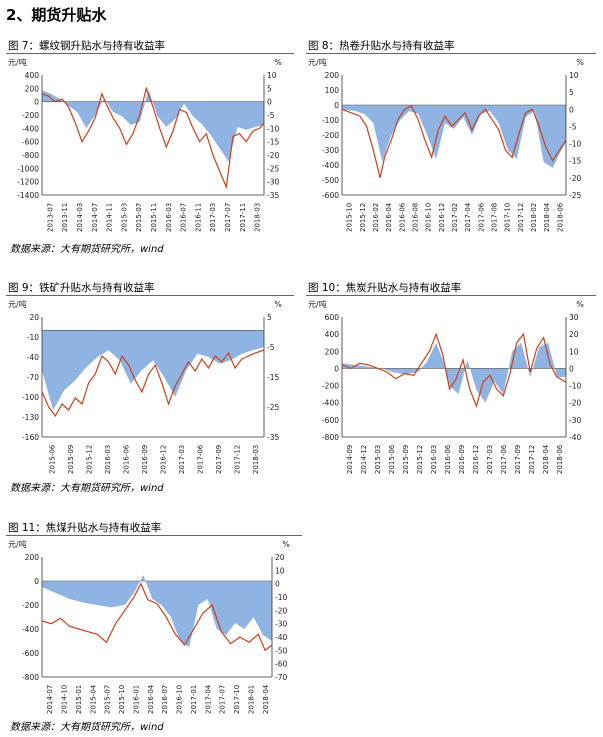 Image resolution: width=603 pixels, height=737 pixels. I want to click on x-tick-label: 2017-09, so click(518, 459).